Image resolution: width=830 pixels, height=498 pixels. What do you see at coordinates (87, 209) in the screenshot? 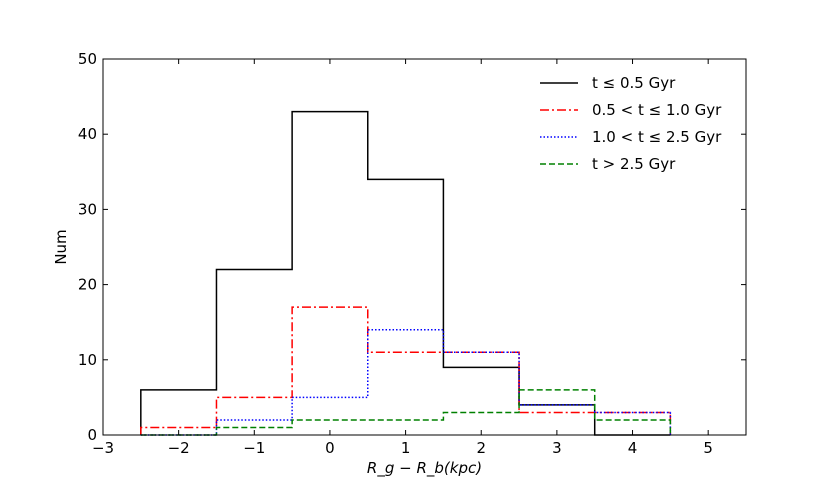
I see `y-tick-label: 30` at bounding box center [87, 209].